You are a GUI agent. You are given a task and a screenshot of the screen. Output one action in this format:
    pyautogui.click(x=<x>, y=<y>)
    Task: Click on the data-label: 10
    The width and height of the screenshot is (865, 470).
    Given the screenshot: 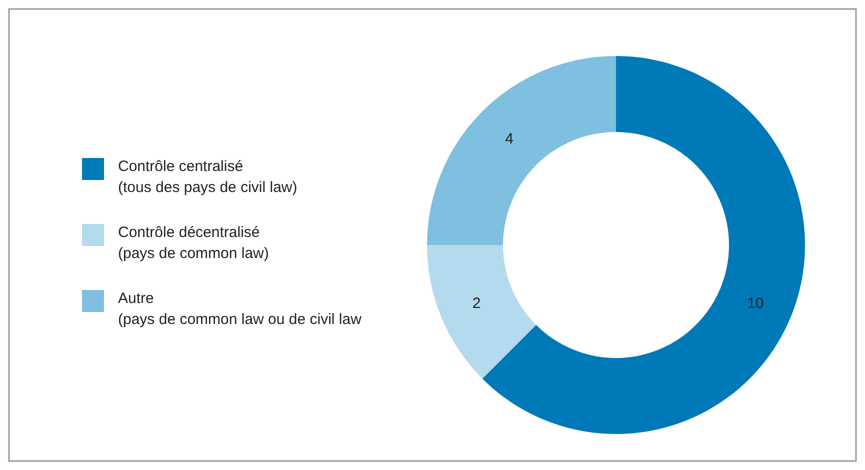 What is the action you would take?
    pyautogui.click(x=755, y=303)
    